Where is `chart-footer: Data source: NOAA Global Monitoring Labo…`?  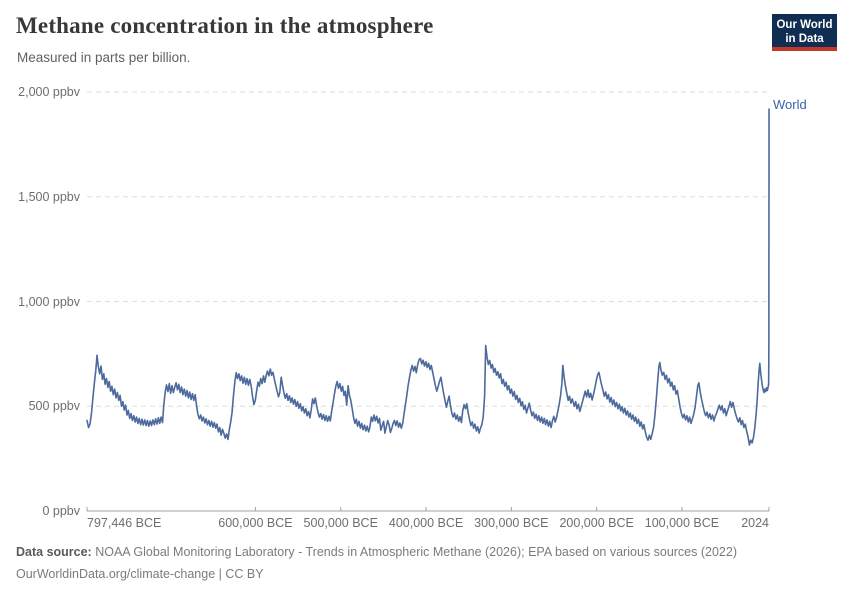 chart-footer: Data source: NOAA Global Monitoring Labo… is located at coordinates (426, 563).